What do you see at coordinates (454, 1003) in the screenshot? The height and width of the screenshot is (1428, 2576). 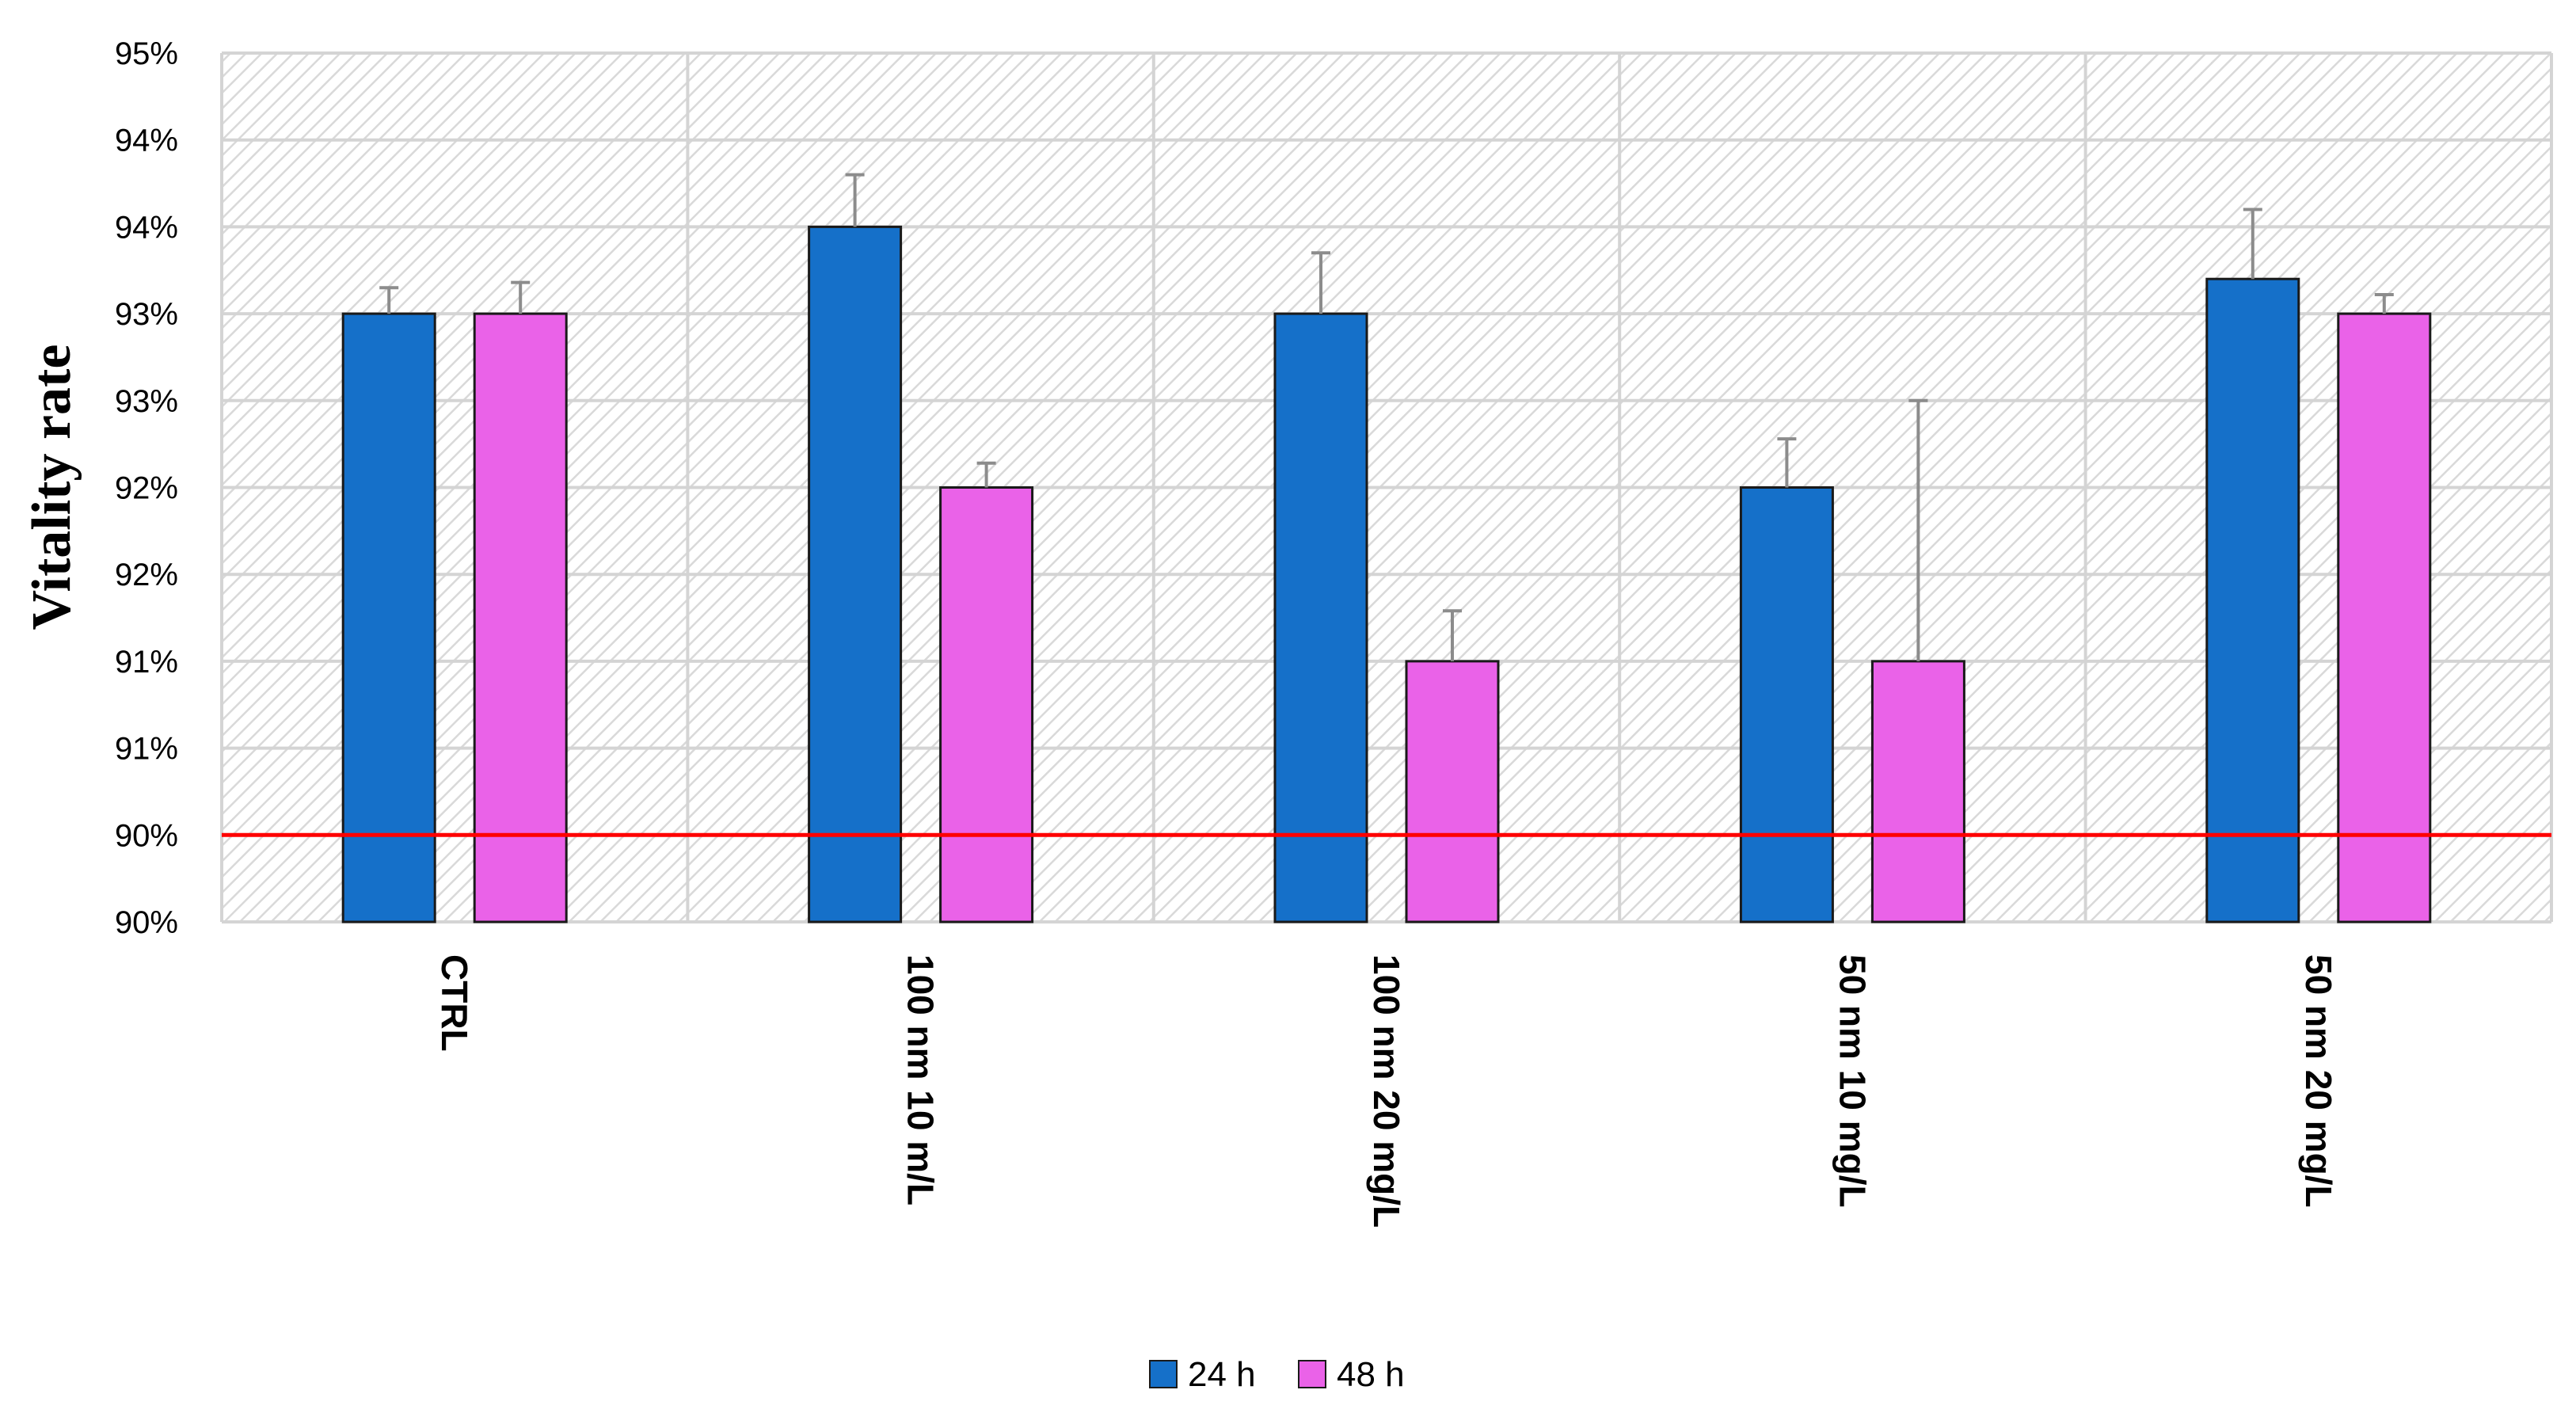 I see `x-tick-label: CTRL` at bounding box center [454, 1003].